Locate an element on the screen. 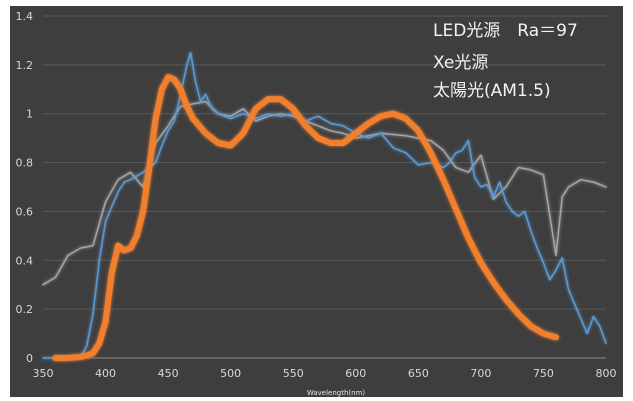 The height and width of the screenshot is (401, 633). x-tick-label: 500 is located at coordinates (230, 373).